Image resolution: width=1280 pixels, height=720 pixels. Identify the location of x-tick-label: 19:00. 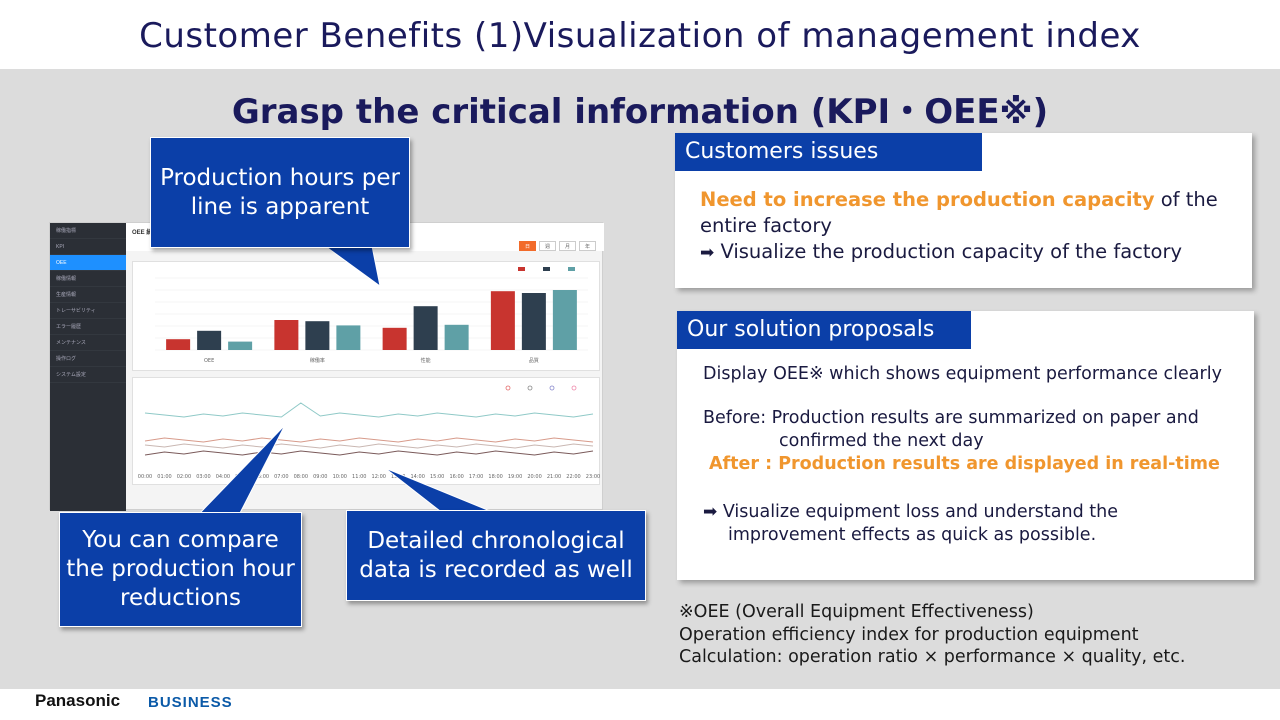
(515, 477).